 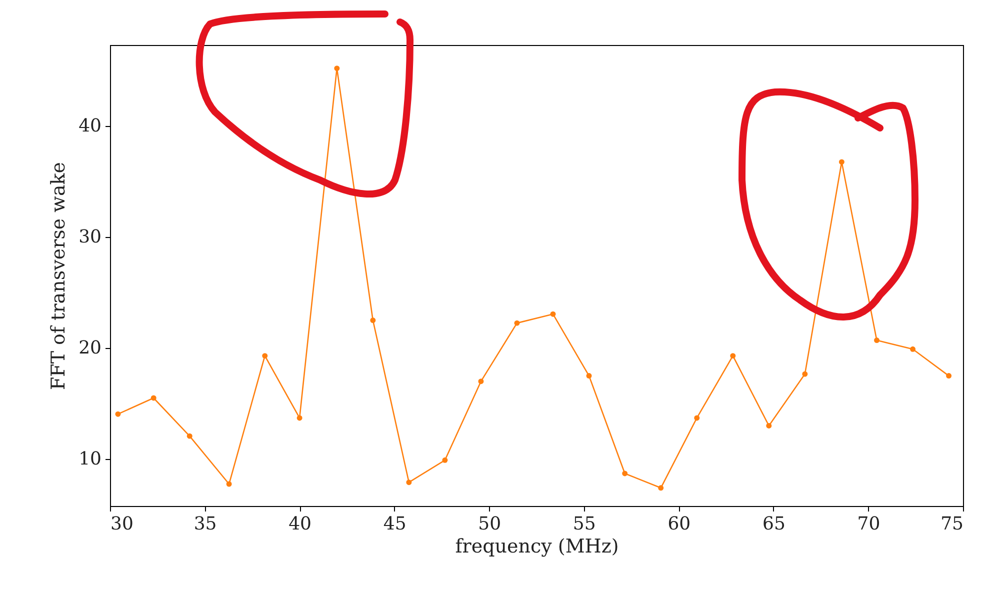 I want to click on y-tick-label: 20, so click(x=90, y=348).